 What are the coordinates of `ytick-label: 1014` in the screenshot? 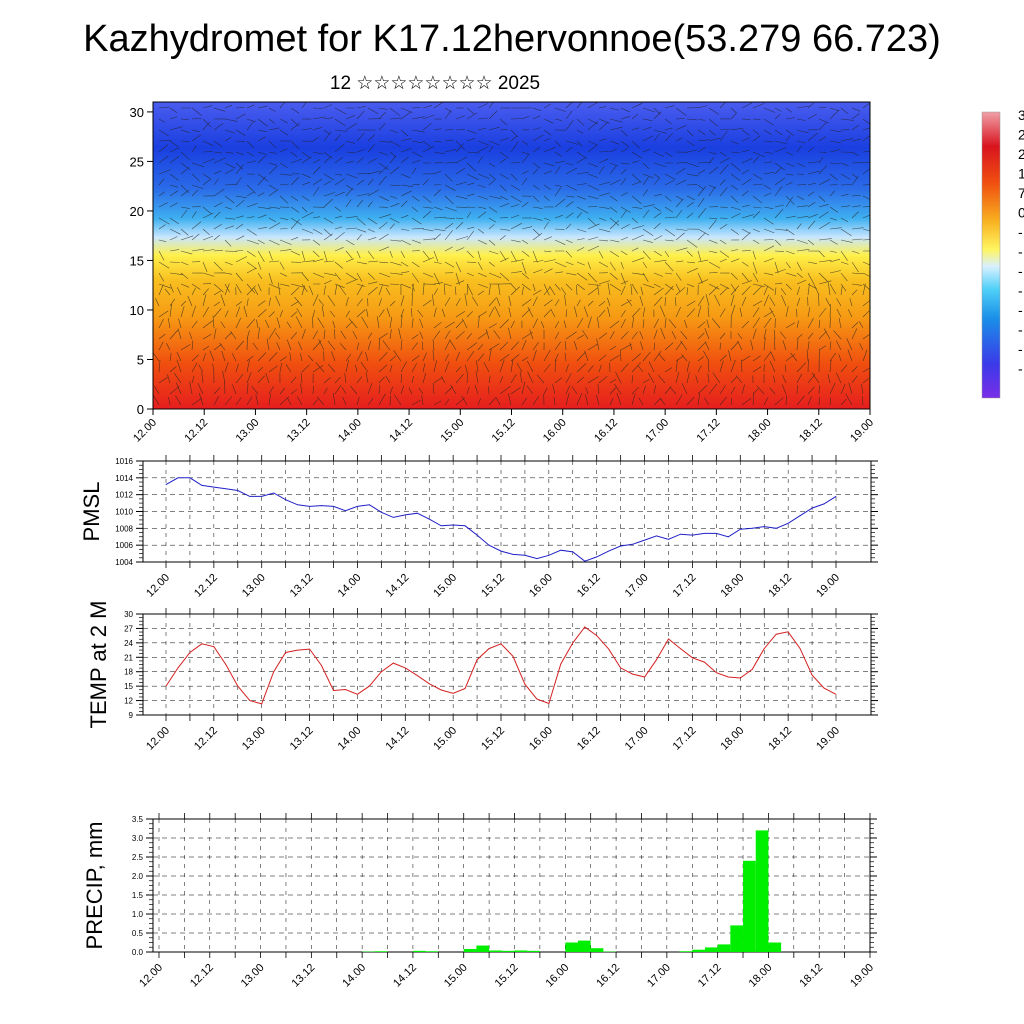 It's located at (124, 478).